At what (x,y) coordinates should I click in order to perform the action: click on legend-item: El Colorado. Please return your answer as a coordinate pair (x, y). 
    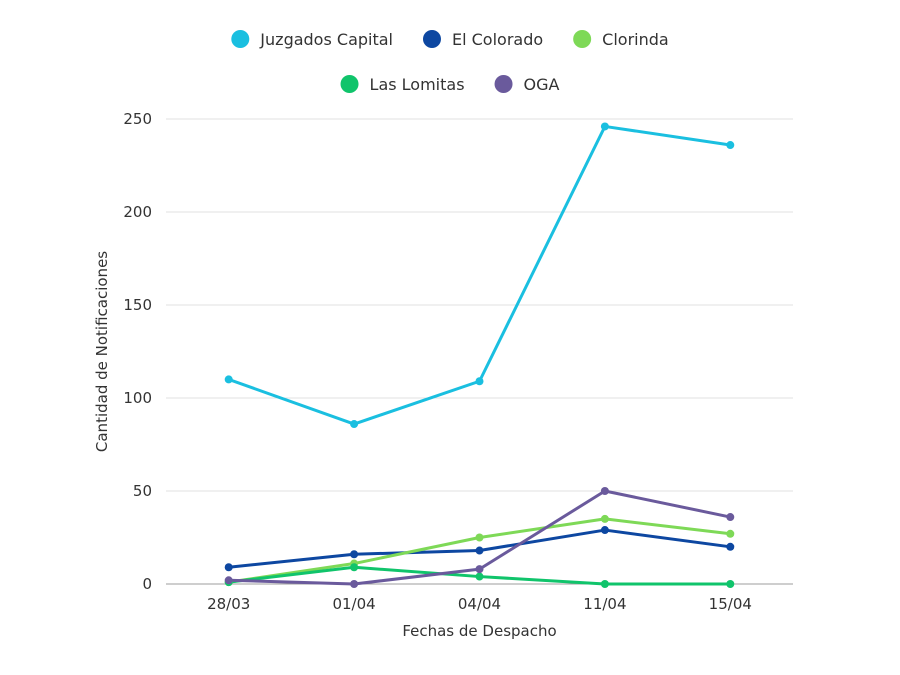
    Looking at the image, I should click on (482, 39).